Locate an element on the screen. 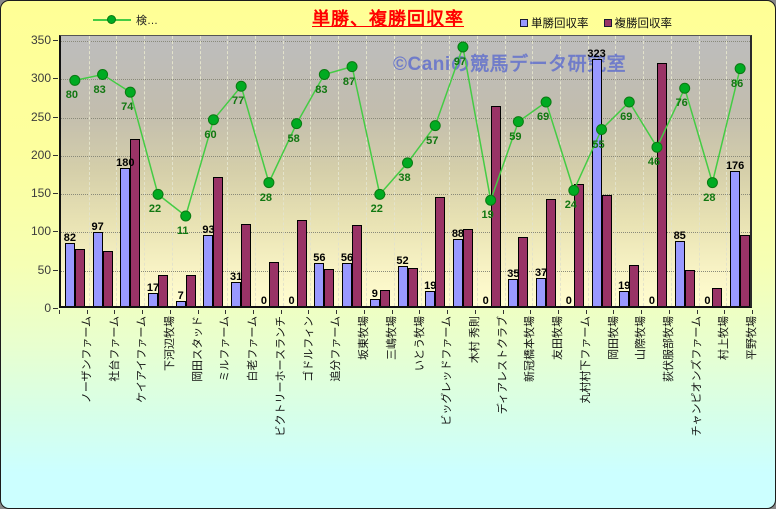  line-value-label: 28 is located at coordinates (709, 197).